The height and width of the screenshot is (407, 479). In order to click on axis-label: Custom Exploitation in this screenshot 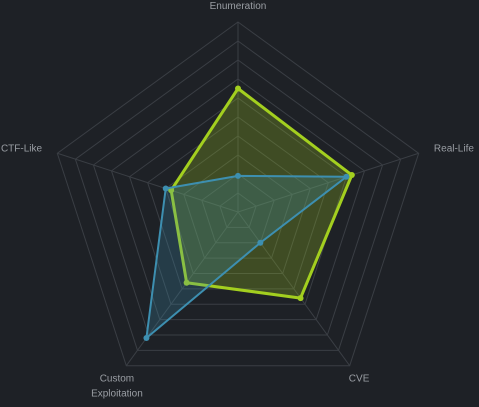, I will do `click(117, 386)`.